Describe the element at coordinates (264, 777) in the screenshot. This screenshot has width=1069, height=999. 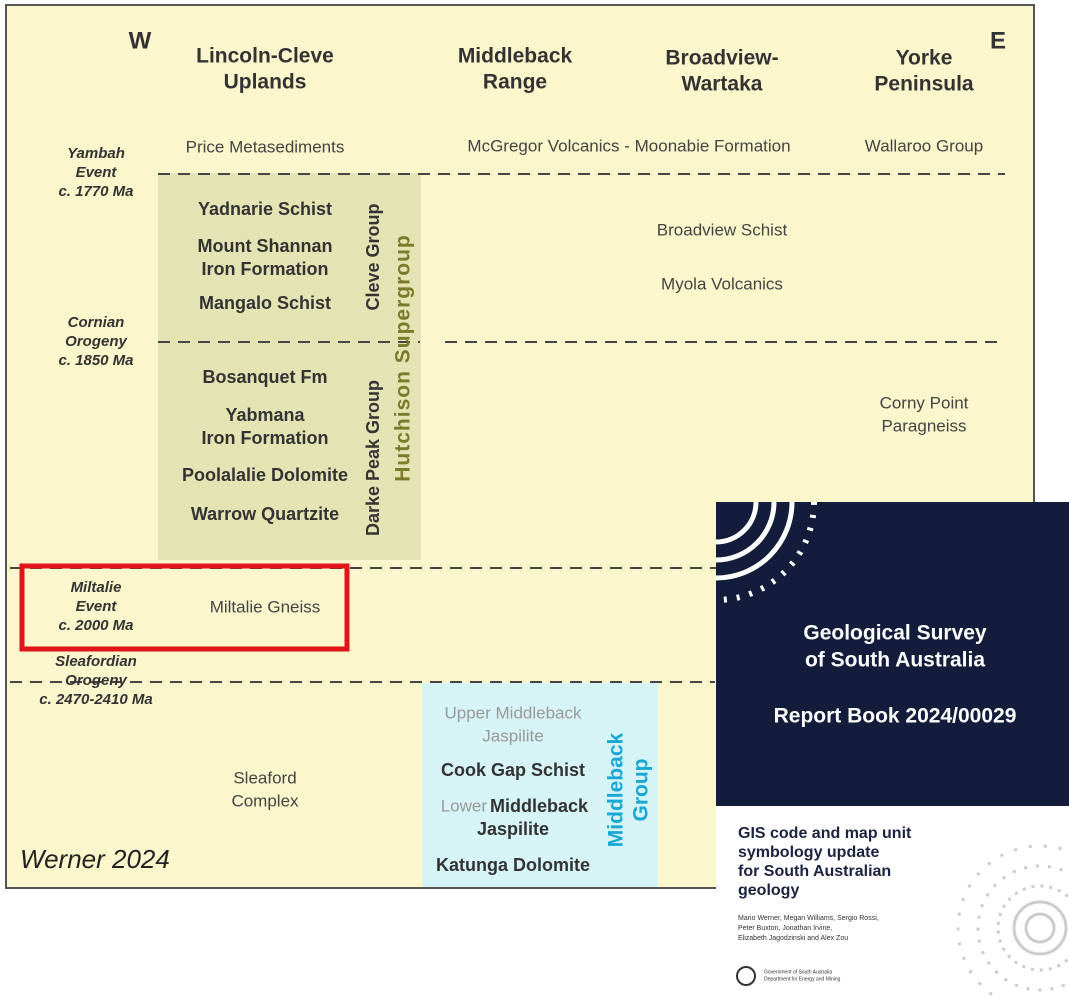
I see `unit-label: Sleaford` at that location.